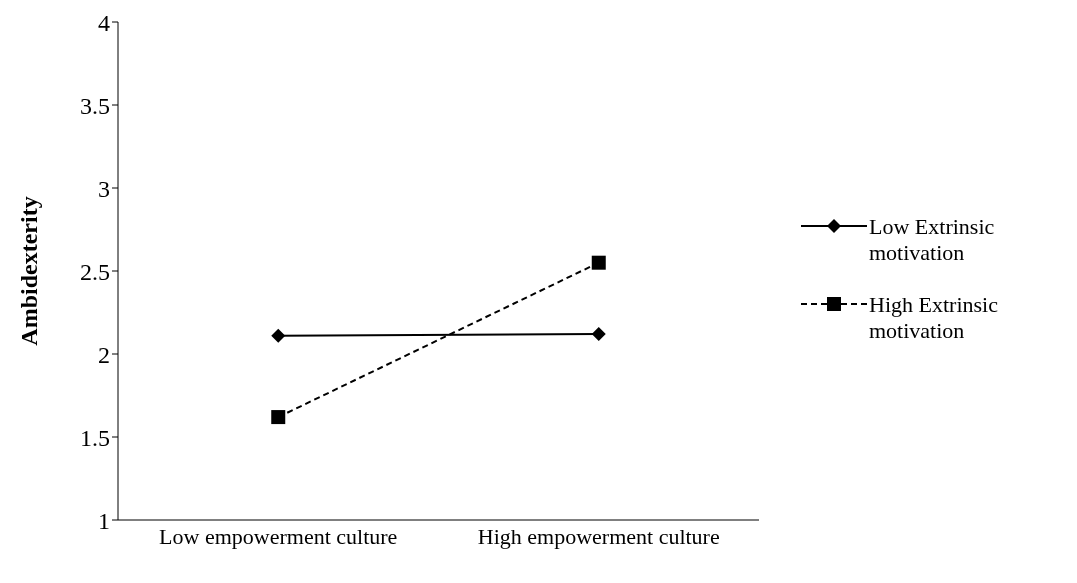  I want to click on y-tick-label: 1, so click(104, 520).